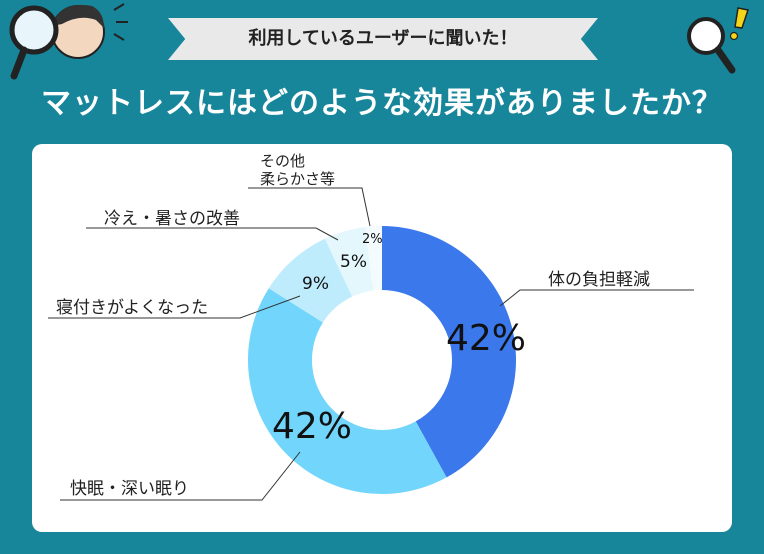  I want to click on label-falling-asleep: 寝付きがよくなった, so click(132, 308).